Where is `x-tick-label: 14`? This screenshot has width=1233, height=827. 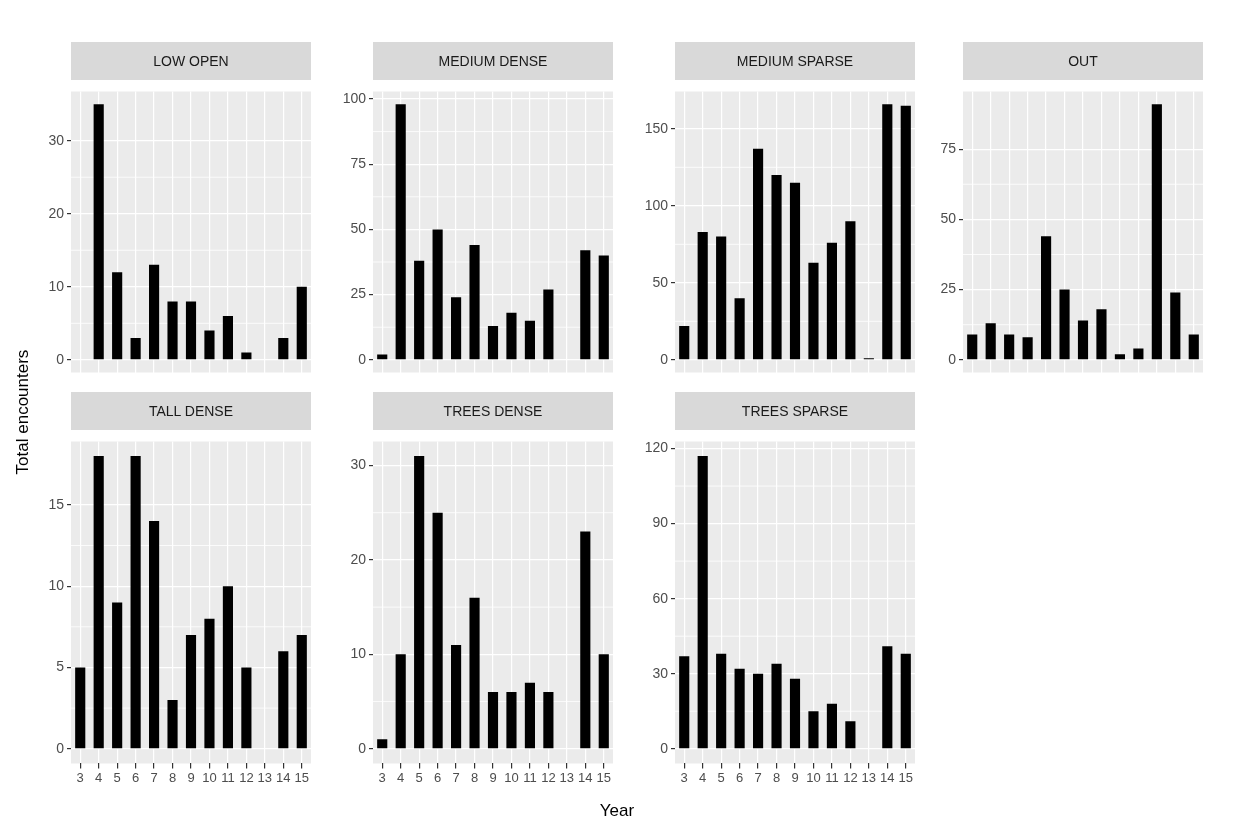
x-tick-label: 14 is located at coordinates (283, 777).